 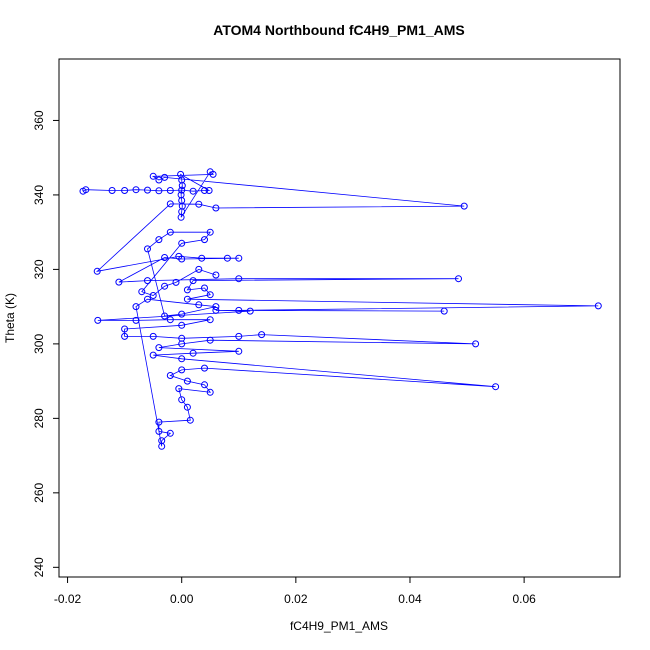 What do you see at coordinates (68, 599) in the screenshot?
I see `x-tick-label: -0.02` at bounding box center [68, 599].